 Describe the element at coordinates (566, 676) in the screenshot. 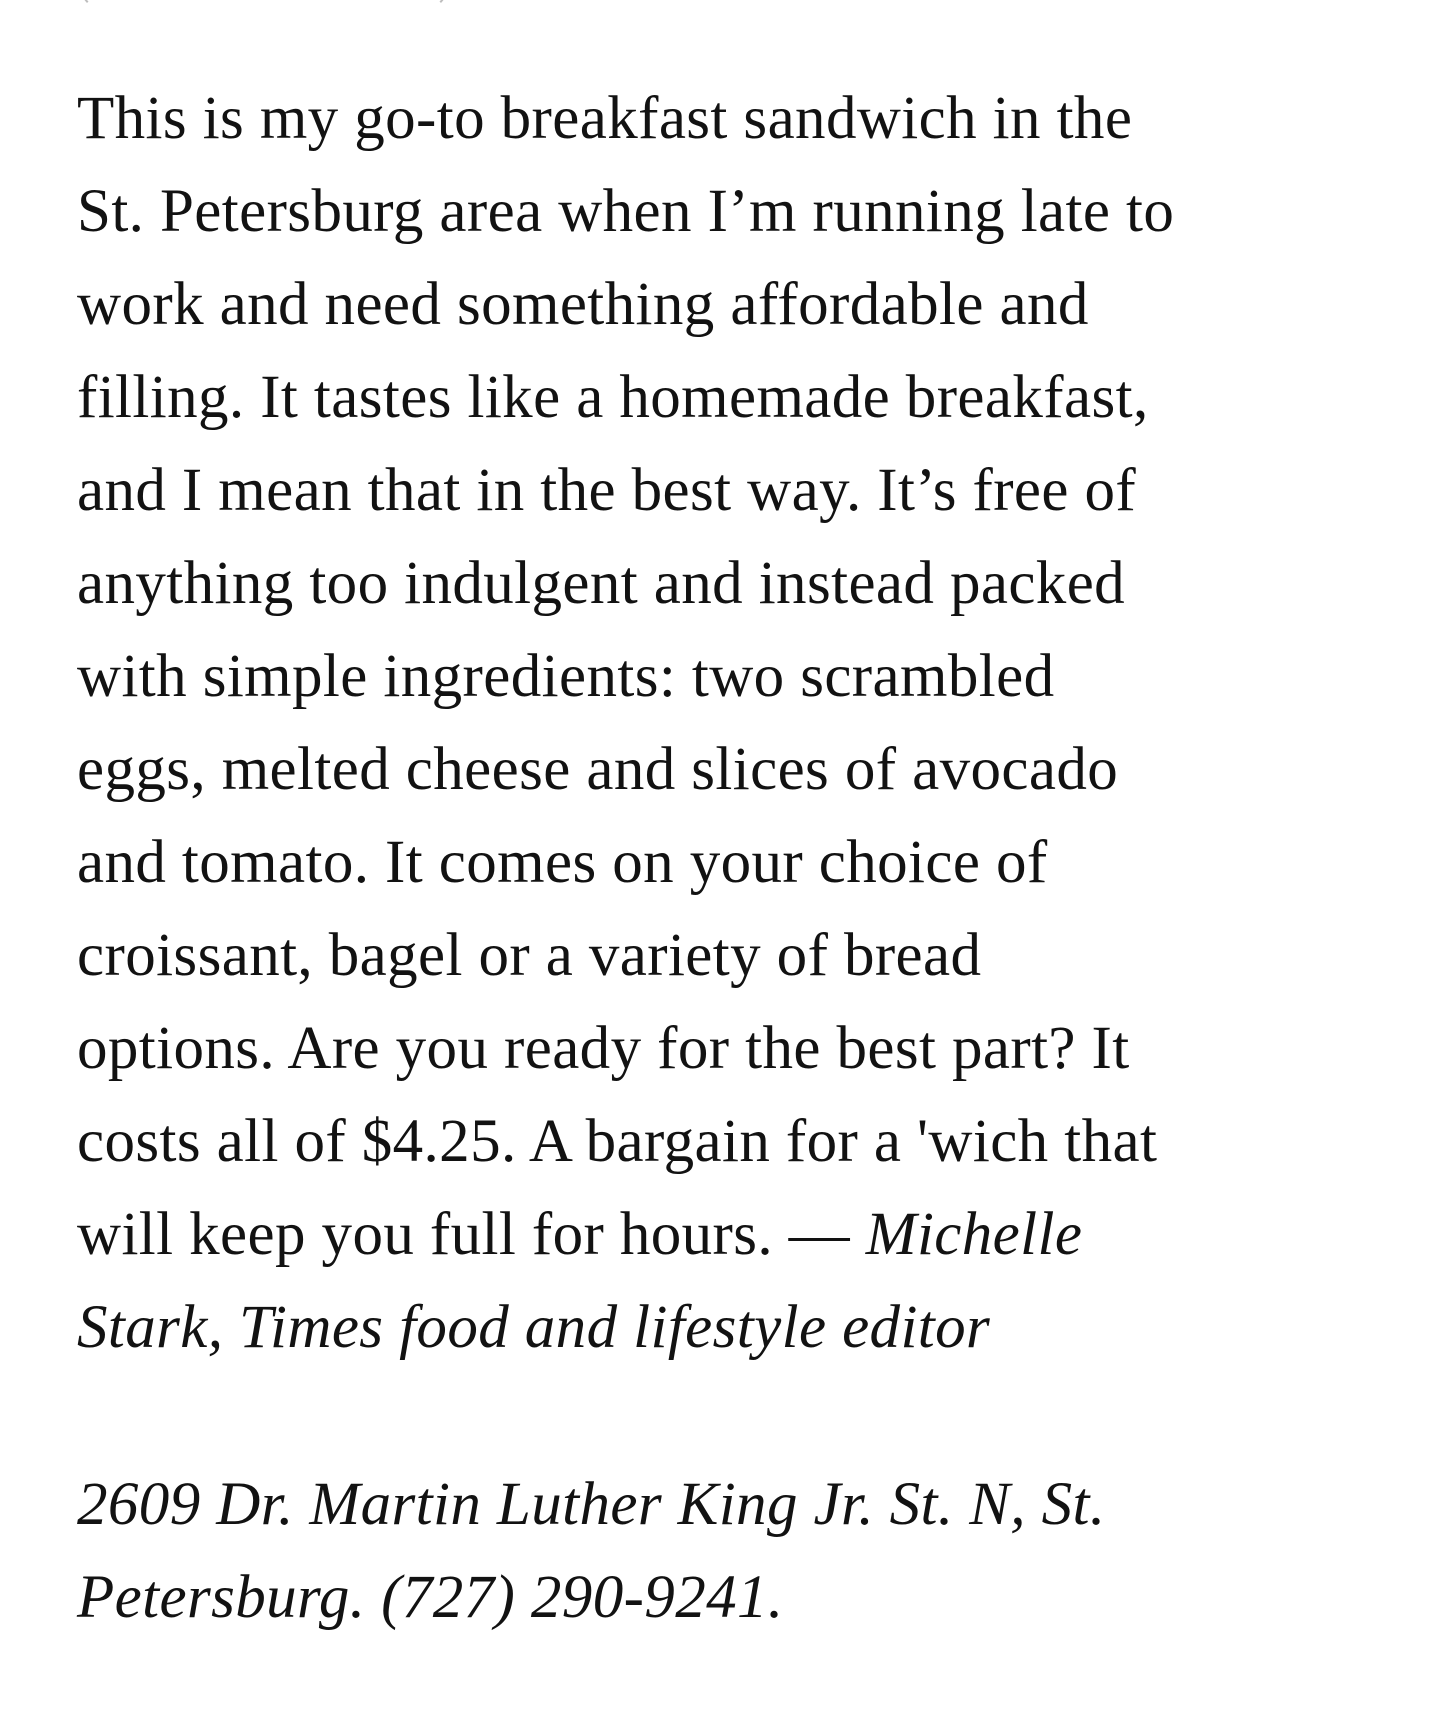

I see `paragraph-line: with simple ingredients: two scrambled` at that location.